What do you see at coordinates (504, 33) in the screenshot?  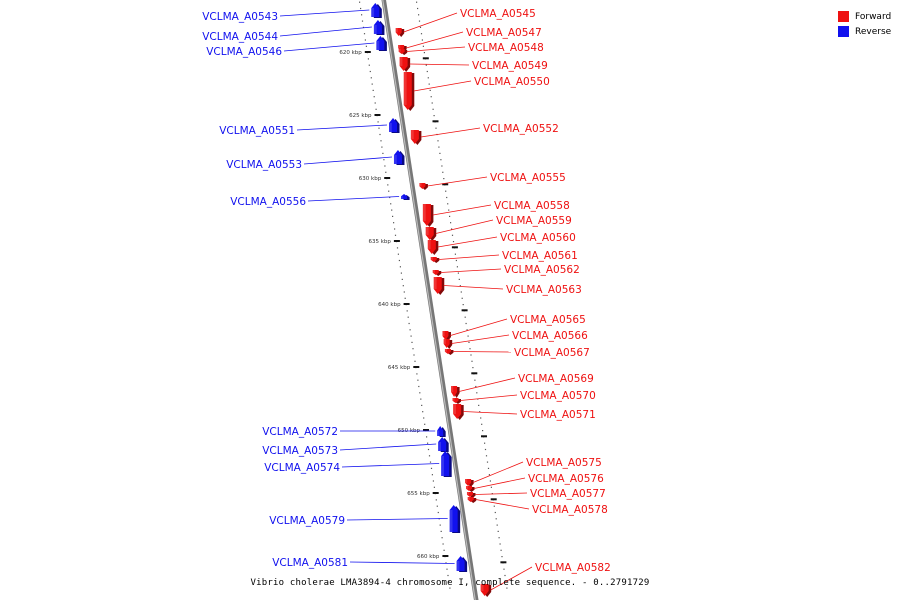 I see `gene-label: VCLMA_A0547` at bounding box center [504, 33].